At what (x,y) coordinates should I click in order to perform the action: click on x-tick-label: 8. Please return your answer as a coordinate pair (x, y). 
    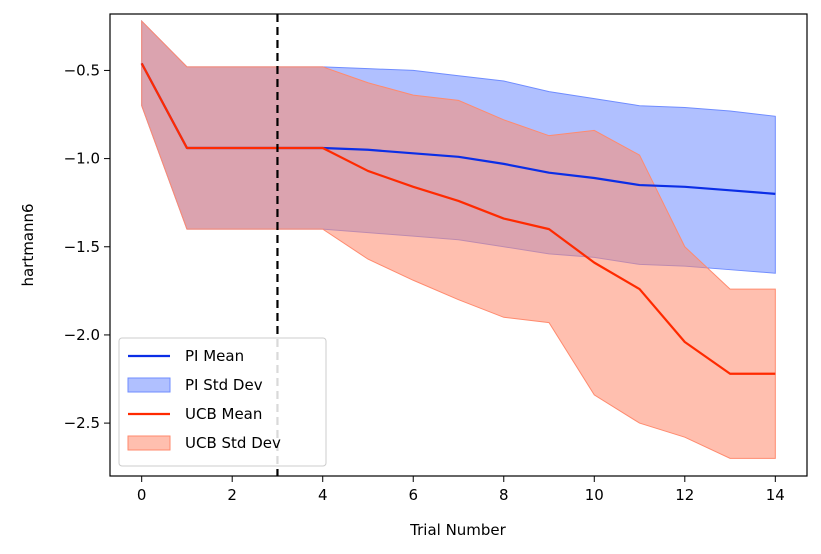
    Looking at the image, I should click on (504, 495).